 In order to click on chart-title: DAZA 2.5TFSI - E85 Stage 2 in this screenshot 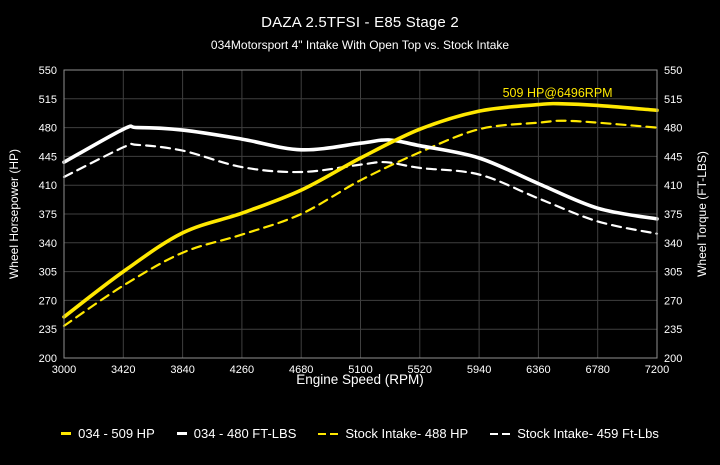, I will do `click(360, 22)`.